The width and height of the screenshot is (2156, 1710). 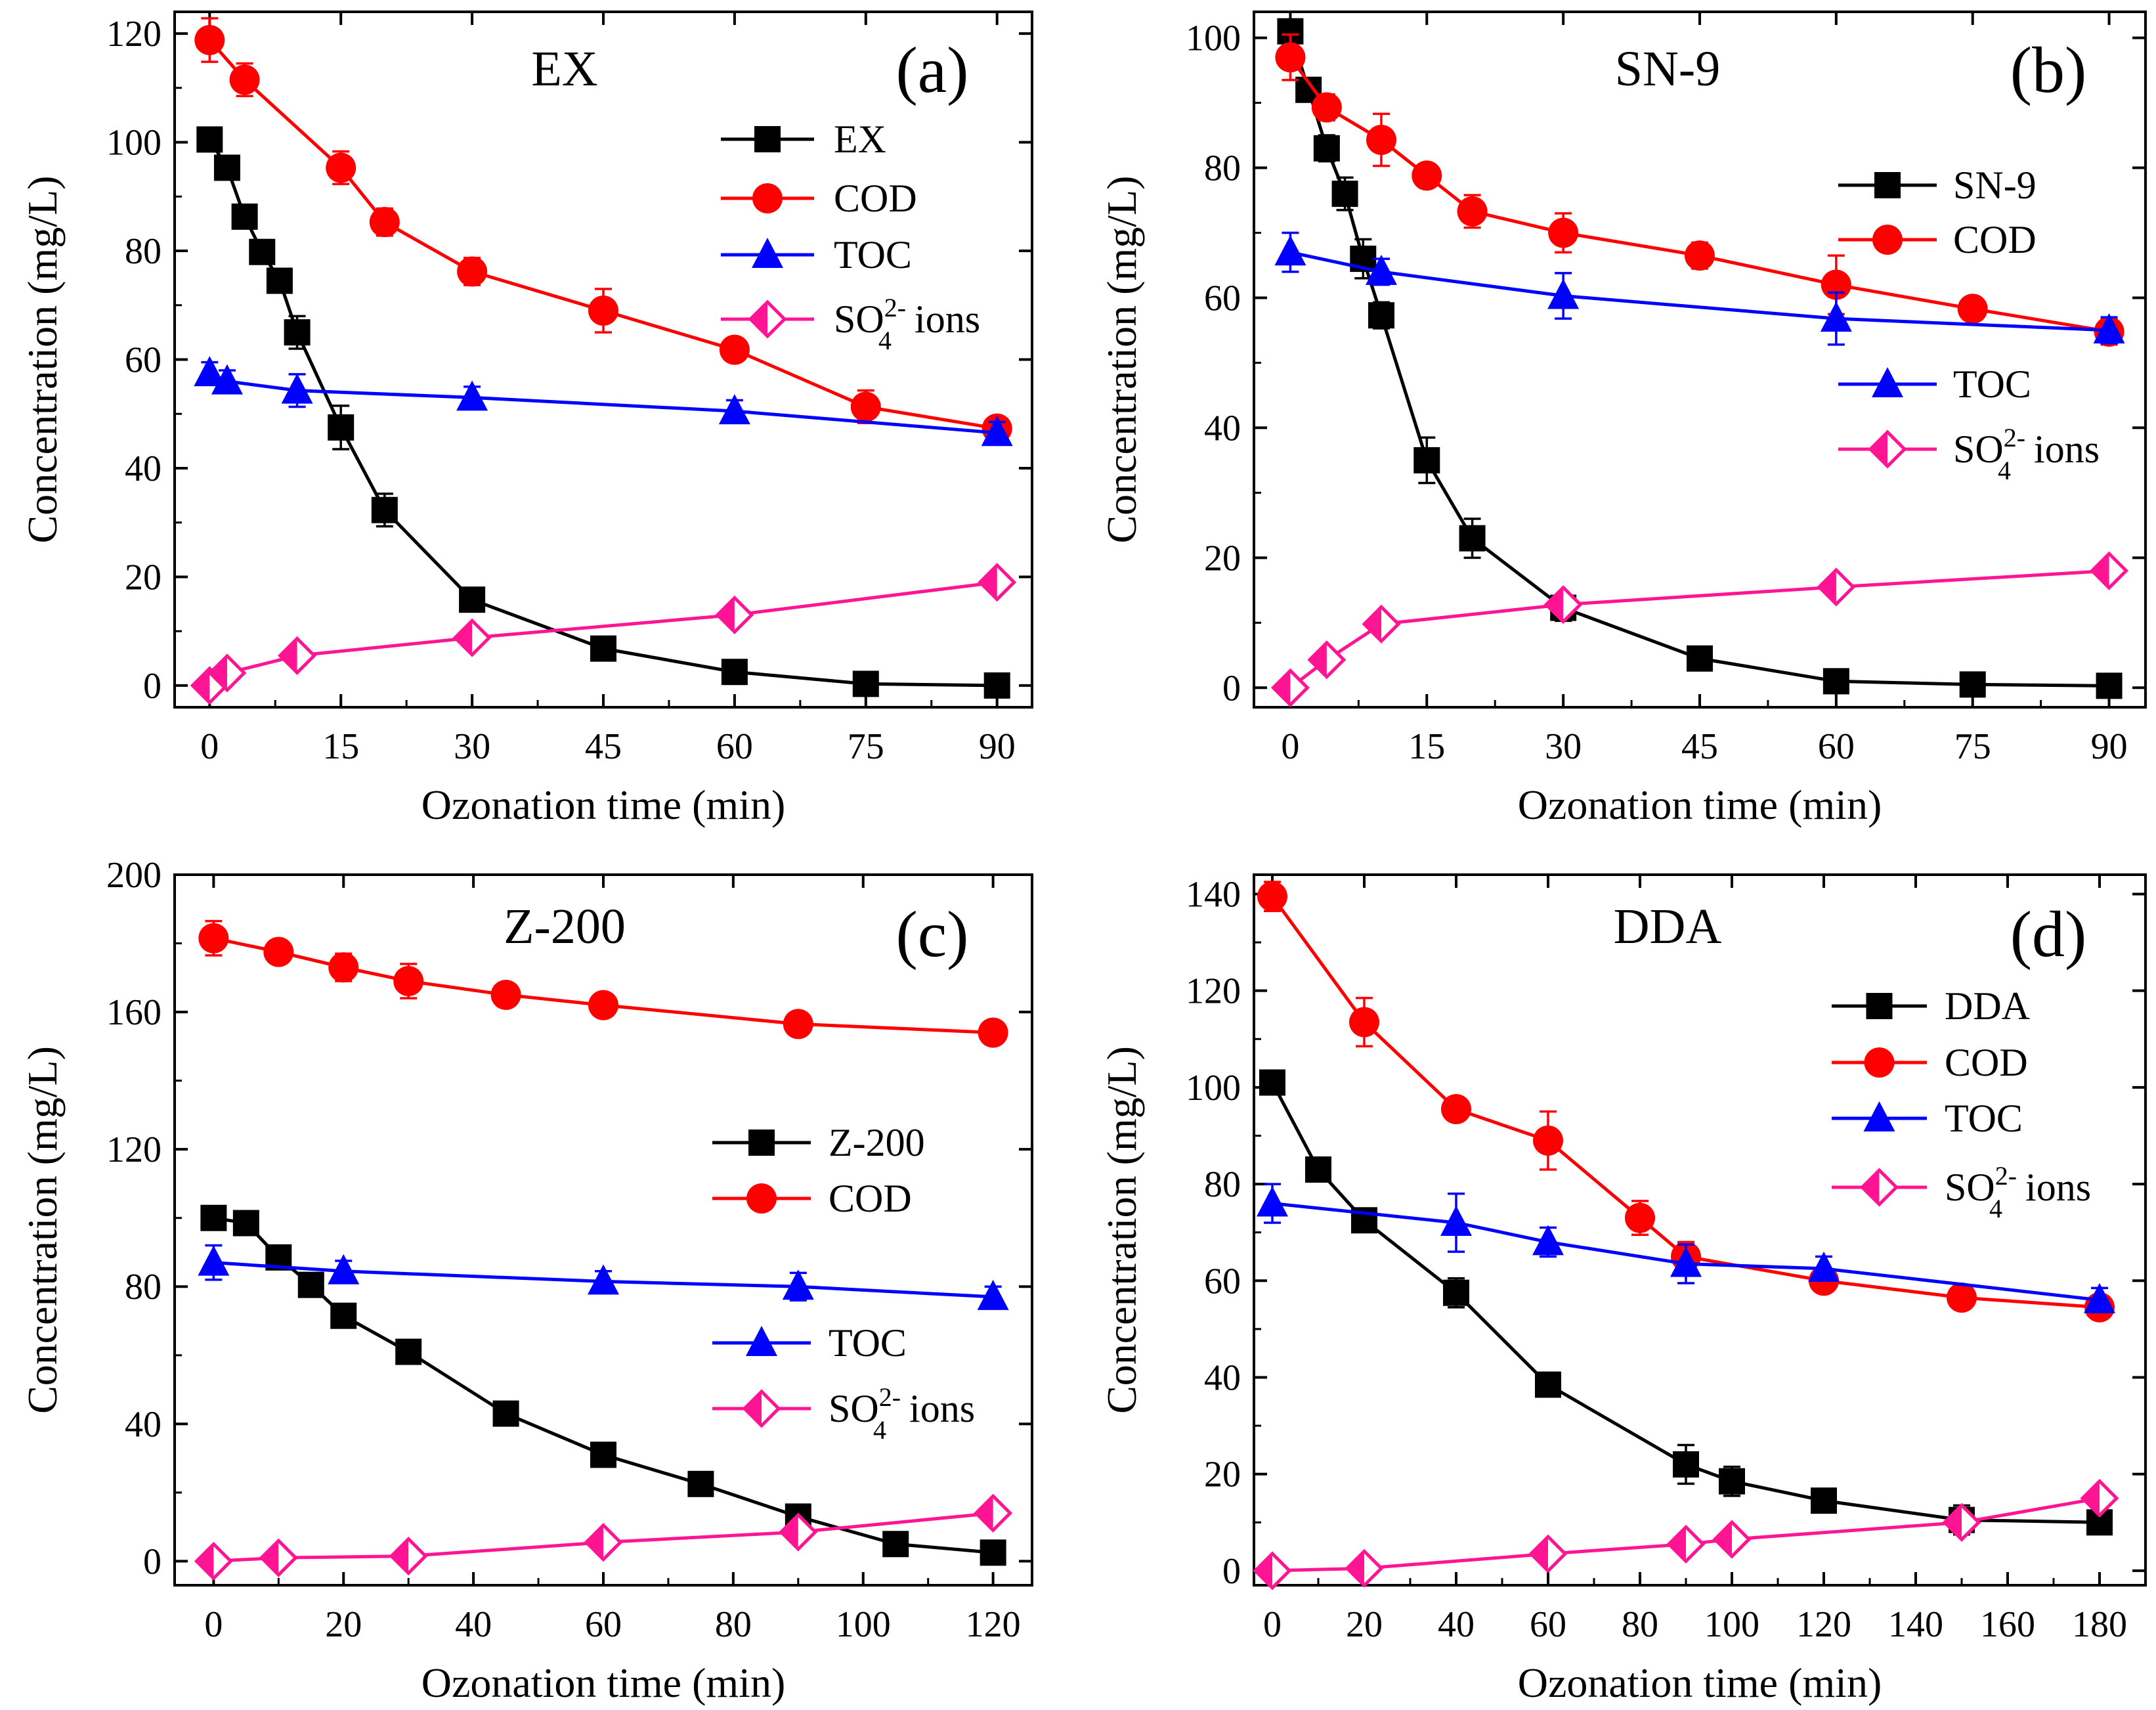 I want to click on x-tick-label: 100, so click(x=1731, y=1624).